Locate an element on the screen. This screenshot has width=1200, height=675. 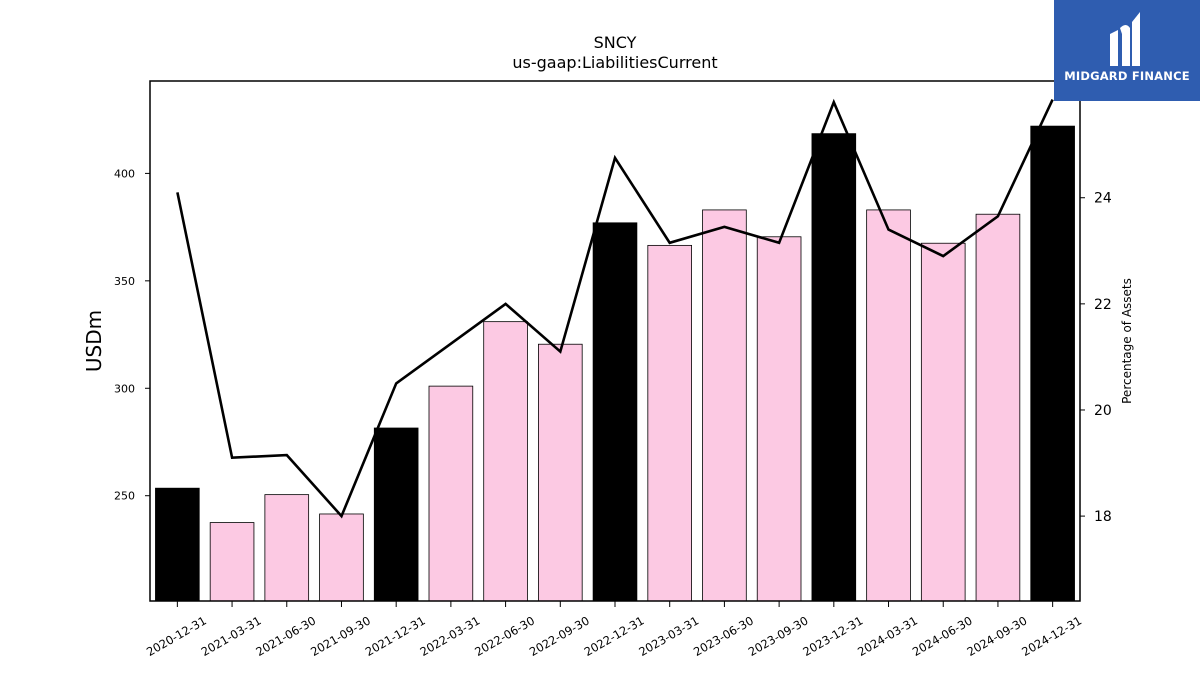
y-tick-label: 400 is located at coordinates (124, 173).